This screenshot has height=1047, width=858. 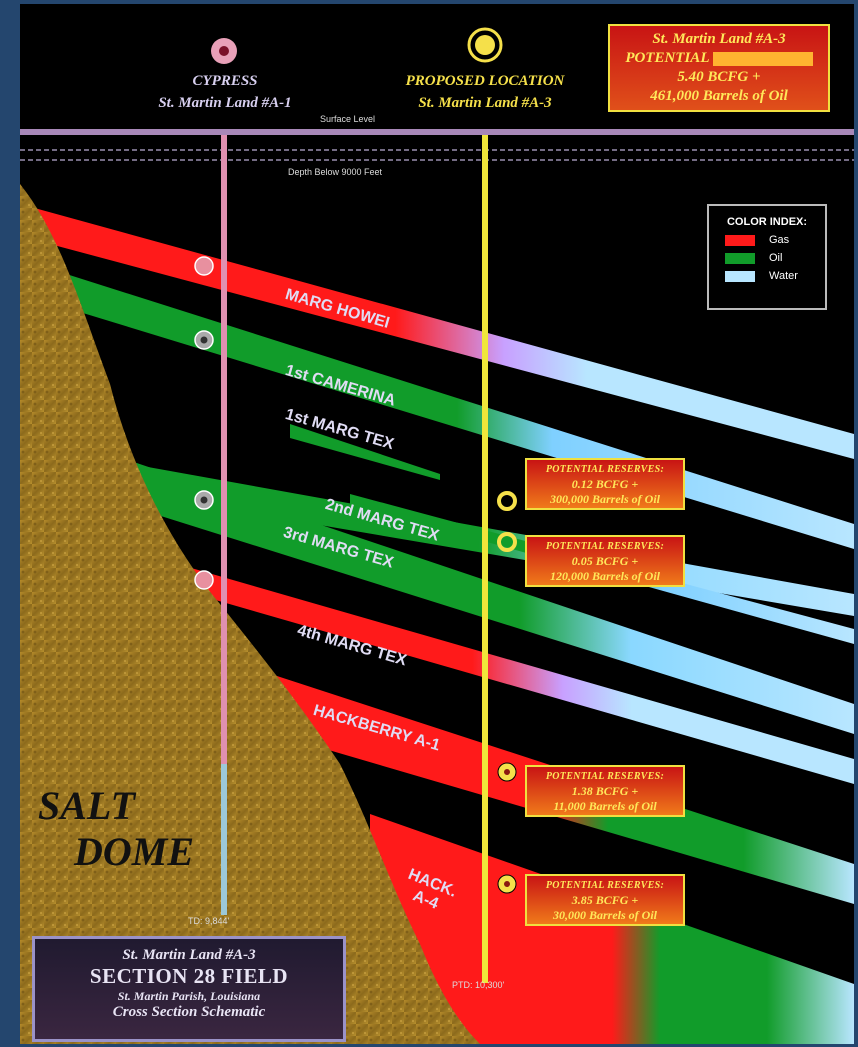 I want to click on hack-a4-band, so click(x=612, y=929).